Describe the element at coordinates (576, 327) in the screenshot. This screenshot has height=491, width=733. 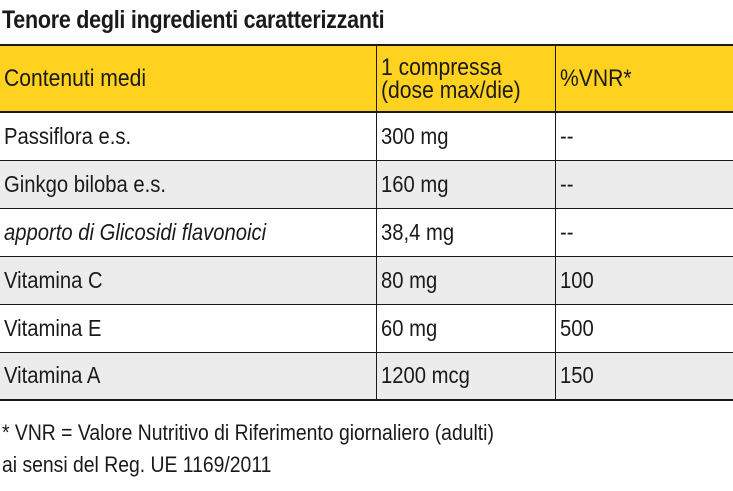
I see `ingredient-vnr: 500` at that location.